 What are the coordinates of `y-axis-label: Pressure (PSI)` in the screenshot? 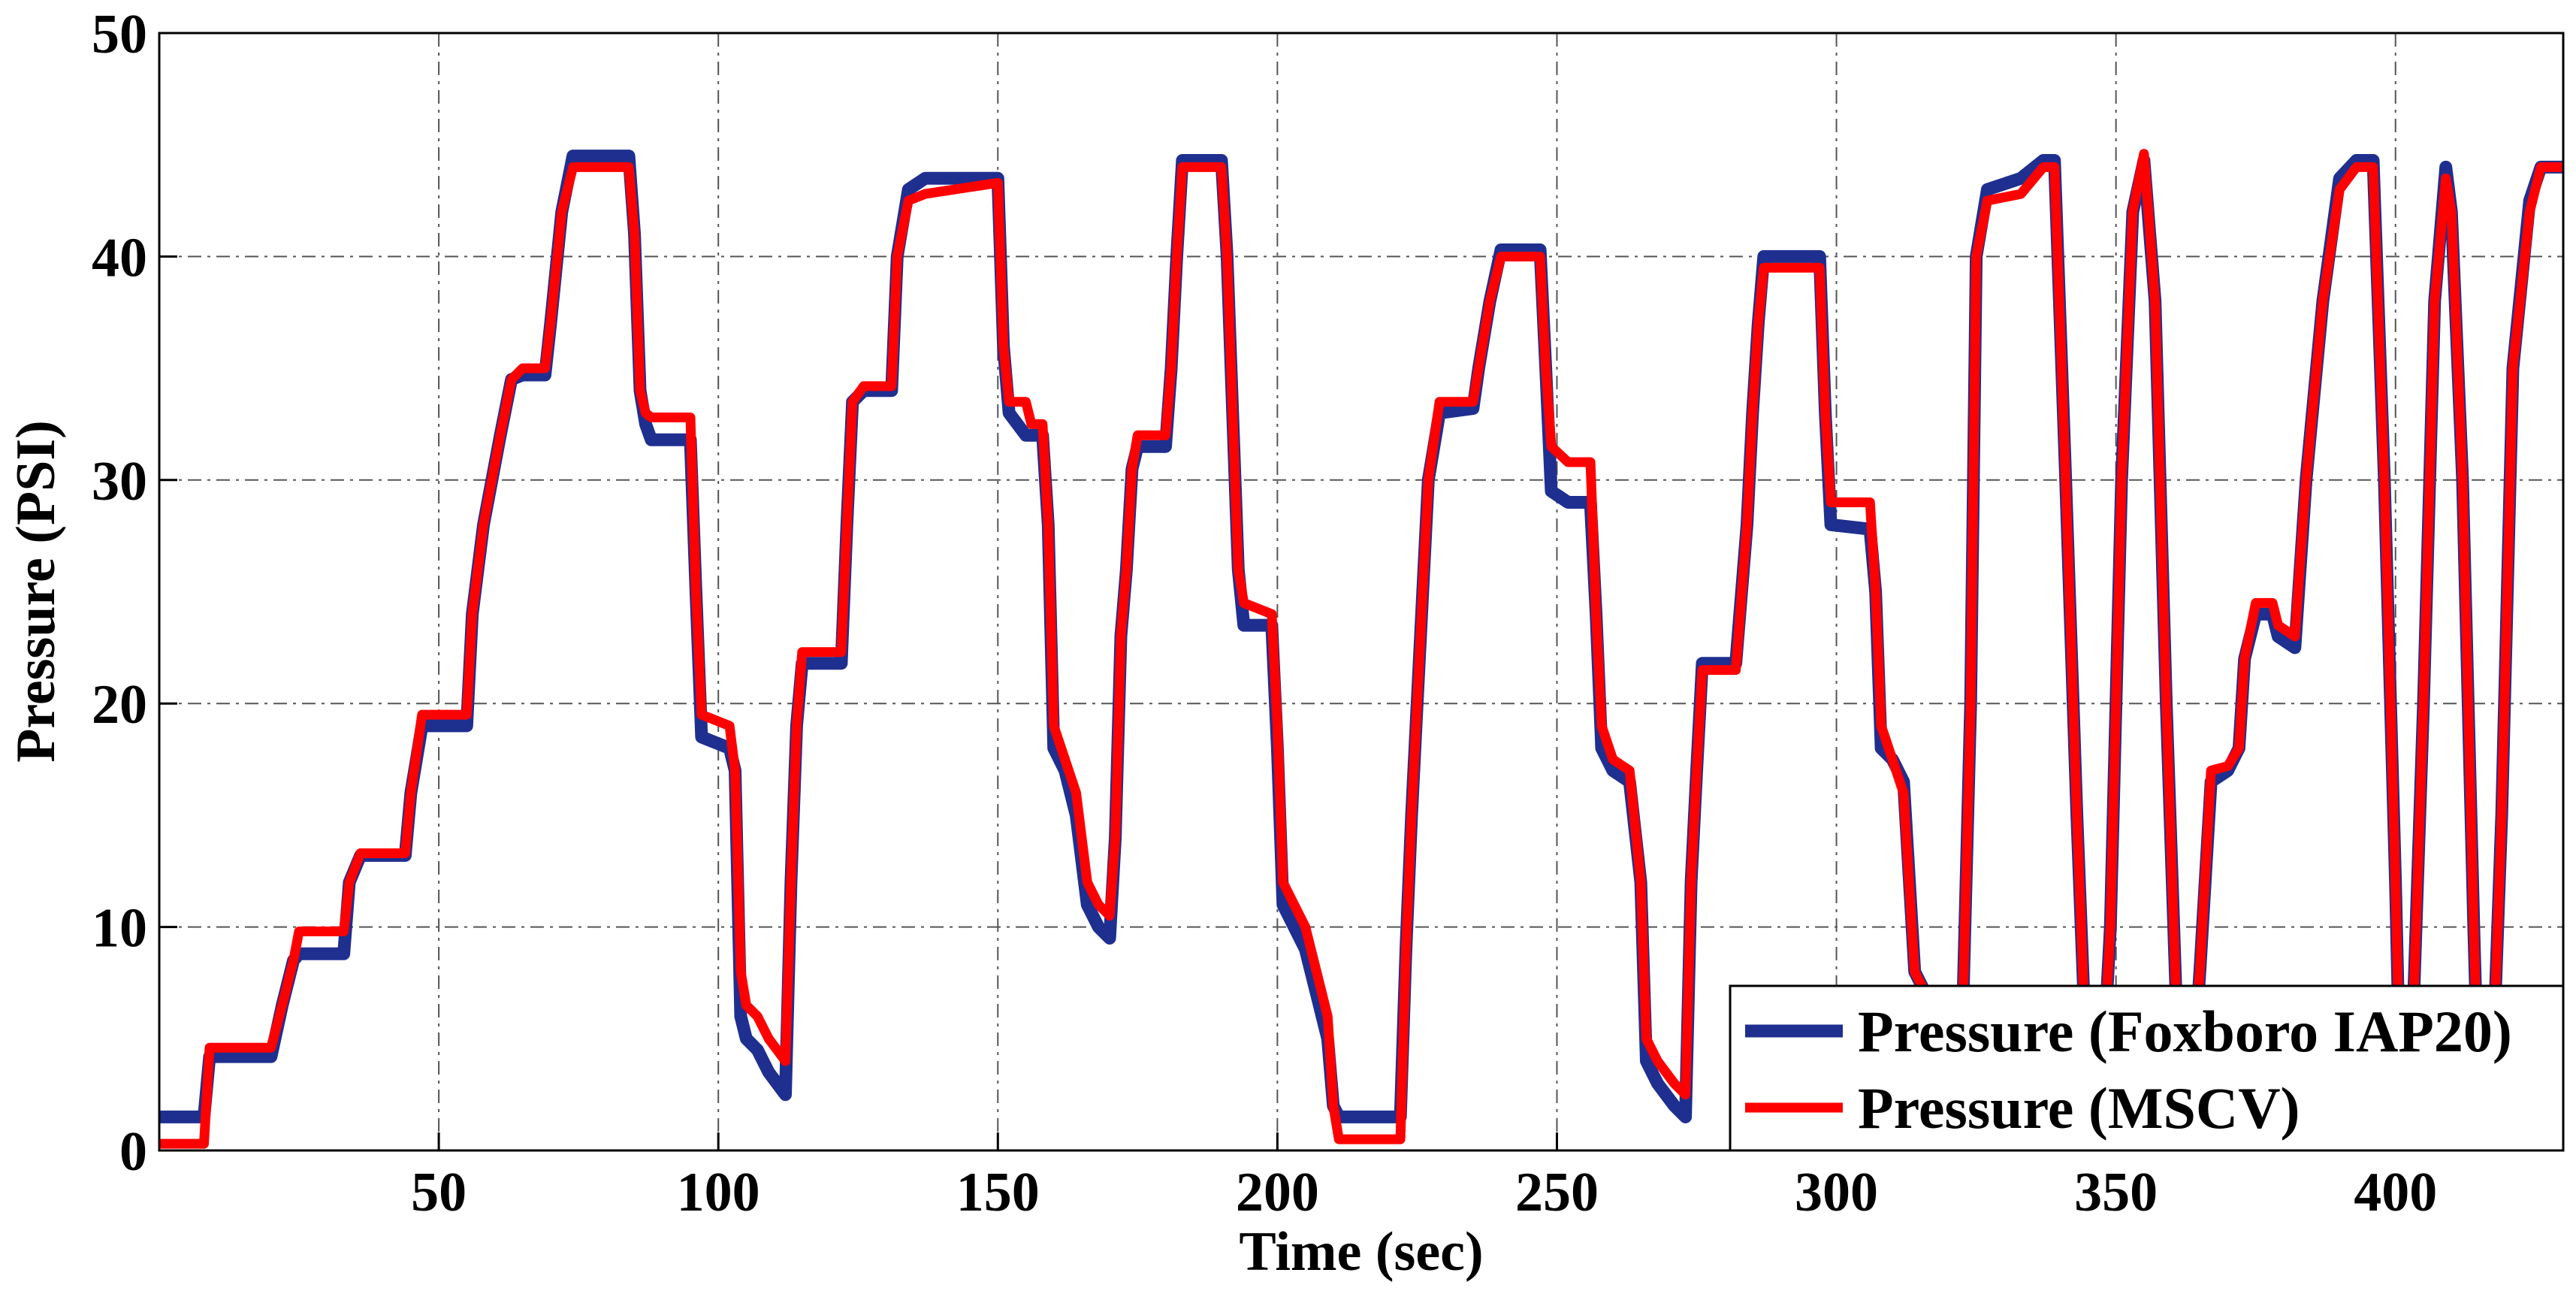 It's located at (36, 592).